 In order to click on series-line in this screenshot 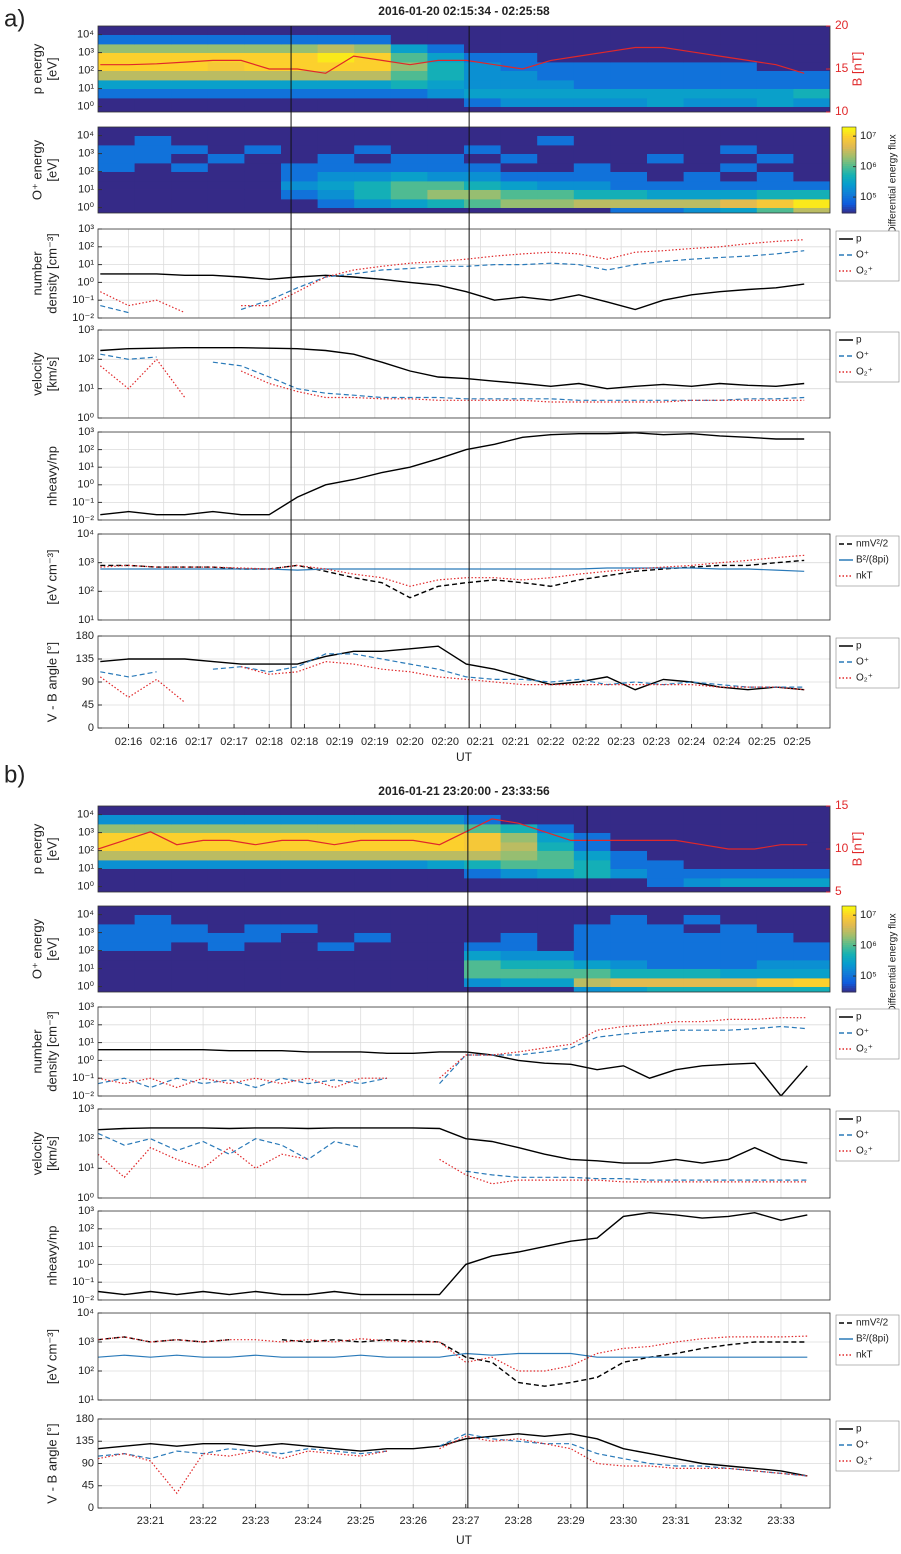, I will do `click(452, 668)`.